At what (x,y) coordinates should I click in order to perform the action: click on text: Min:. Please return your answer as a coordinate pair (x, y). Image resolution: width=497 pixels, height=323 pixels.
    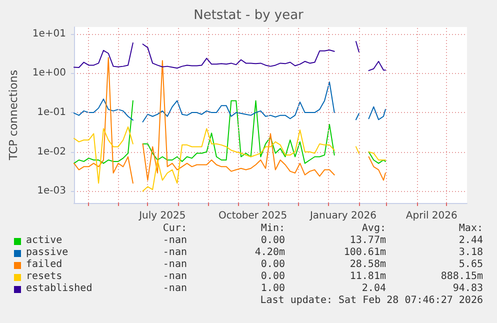
    Looking at the image, I should click on (272, 229).